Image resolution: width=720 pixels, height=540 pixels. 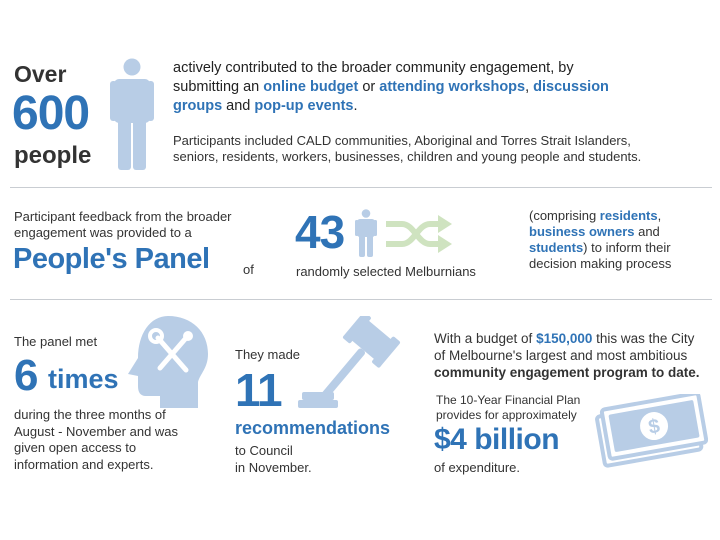 I want to click on panel-count: 43, so click(x=320, y=232).